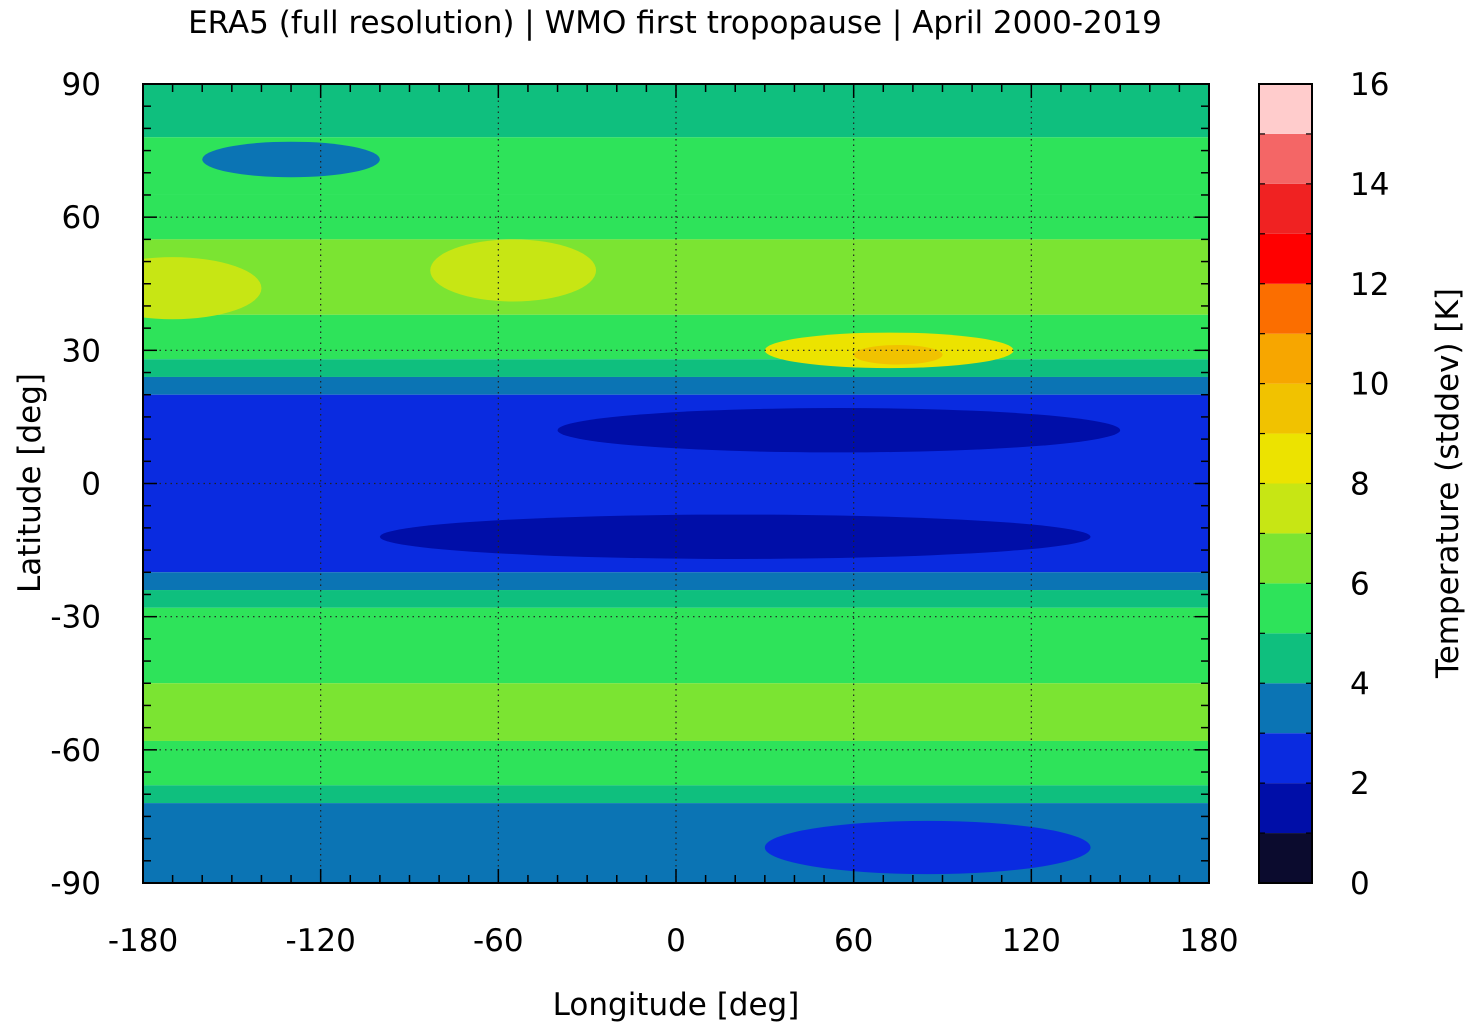  What do you see at coordinates (143, 941) in the screenshot?
I see `x-tick-label: -180` at bounding box center [143, 941].